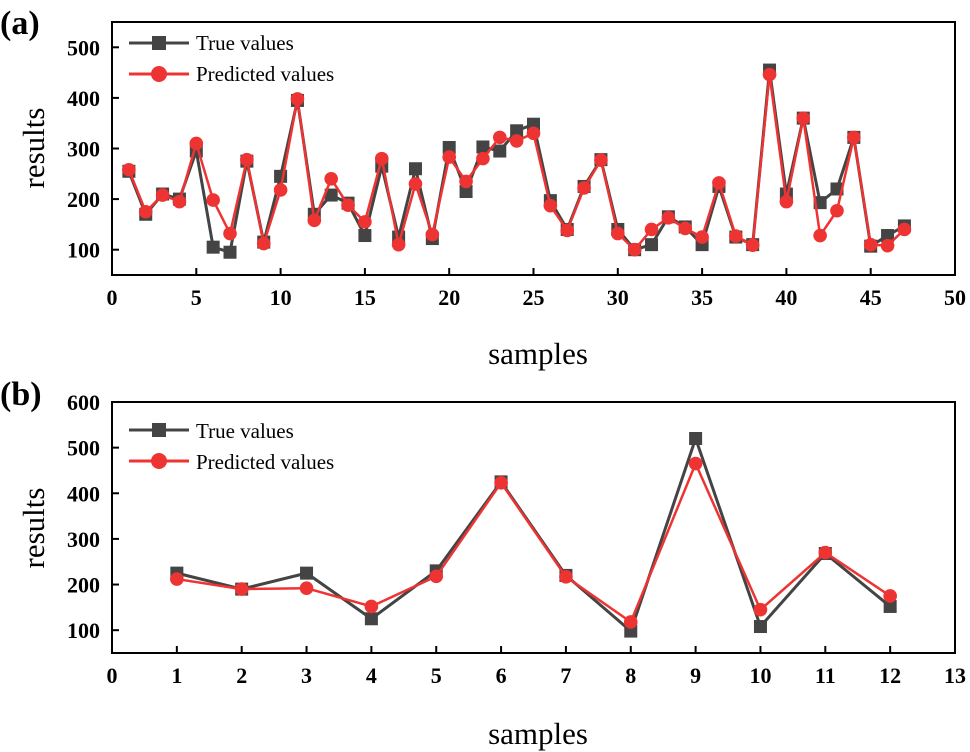 This screenshot has width=970, height=752. What do you see at coordinates (955, 297) in the screenshot?
I see `x-tick-label: 50` at bounding box center [955, 297].